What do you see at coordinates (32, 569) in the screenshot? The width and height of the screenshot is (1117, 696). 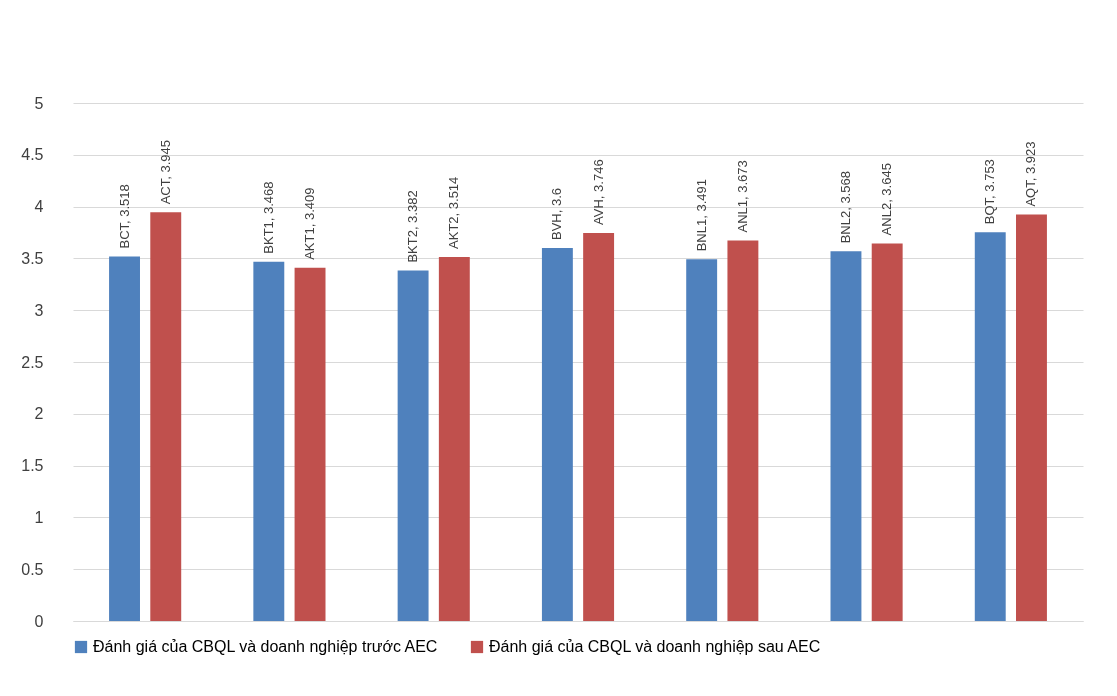 I see `y-tick-label: 0.5` at bounding box center [32, 569].